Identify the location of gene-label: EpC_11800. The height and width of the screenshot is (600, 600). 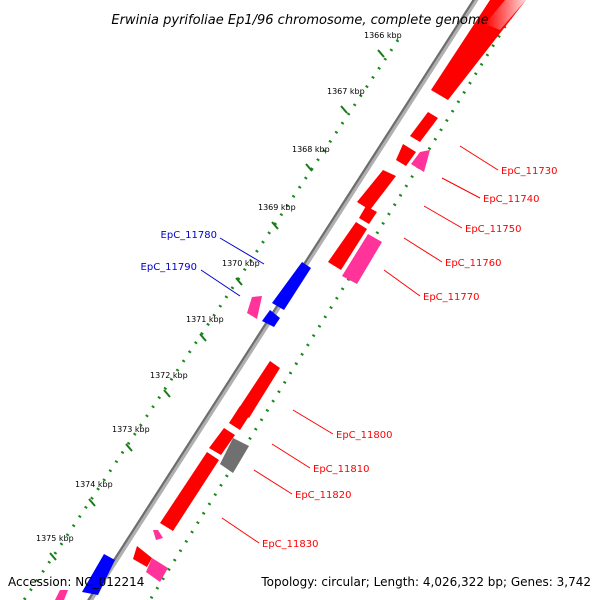
(364, 435).